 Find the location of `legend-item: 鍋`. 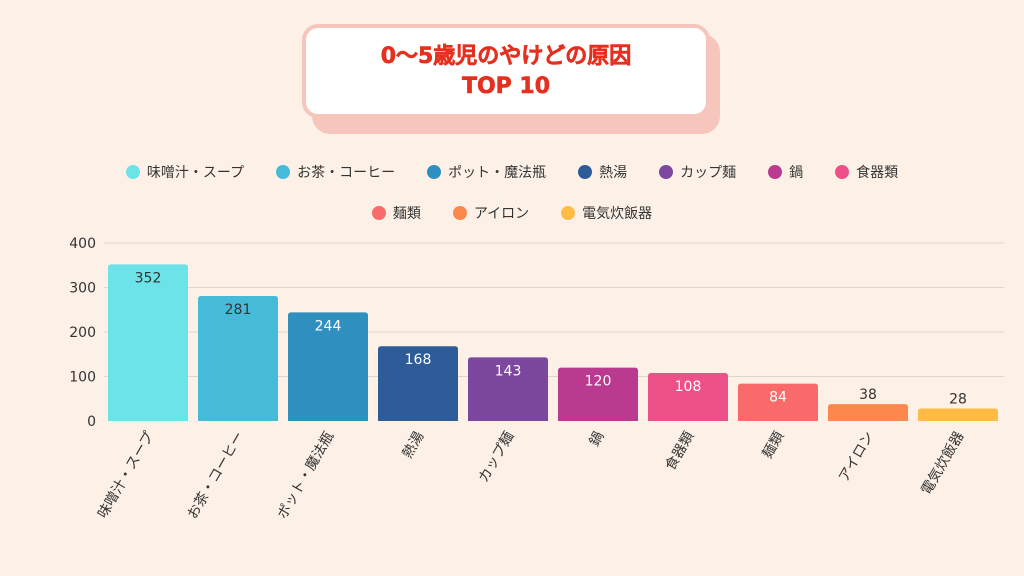

legend-item: 鍋 is located at coordinates (785, 172).